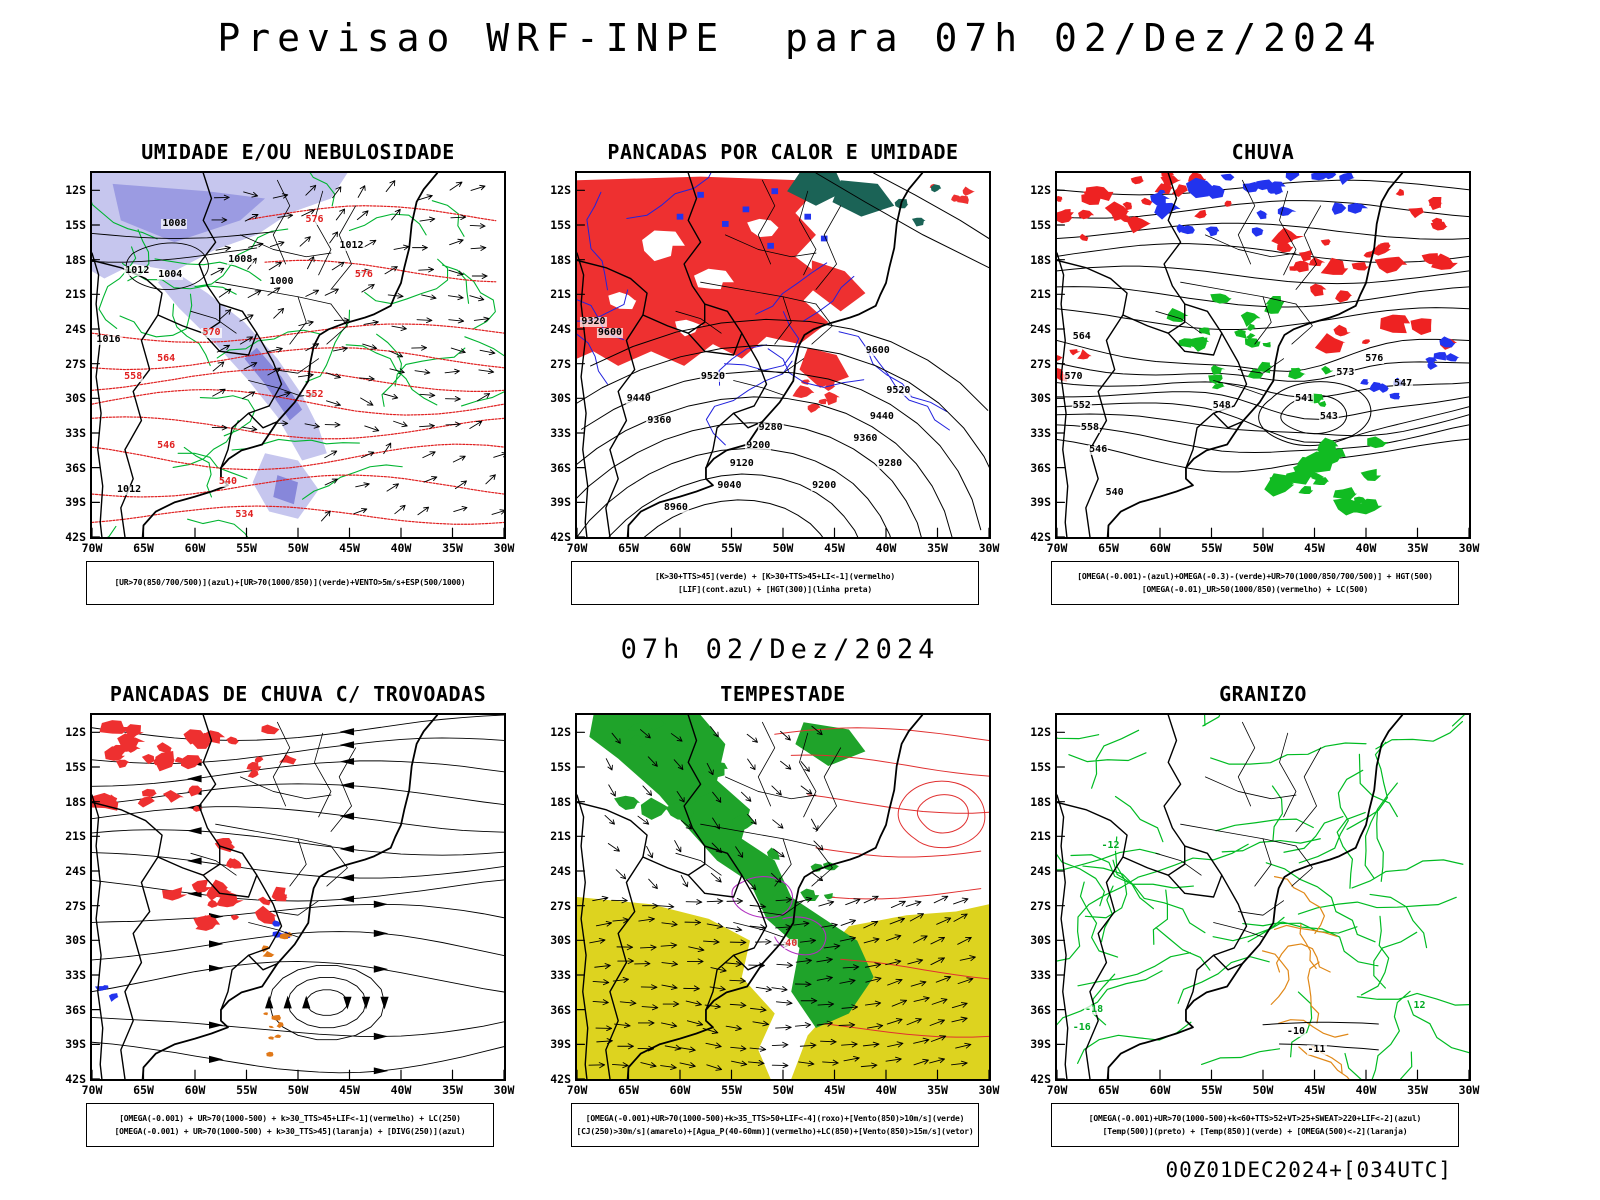 The width and height of the screenshot is (1600, 1200). What do you see at coordinates (560, 1009) in the screenshot?
I see `lat-label: 36S` at bounding box center [560, 1009].